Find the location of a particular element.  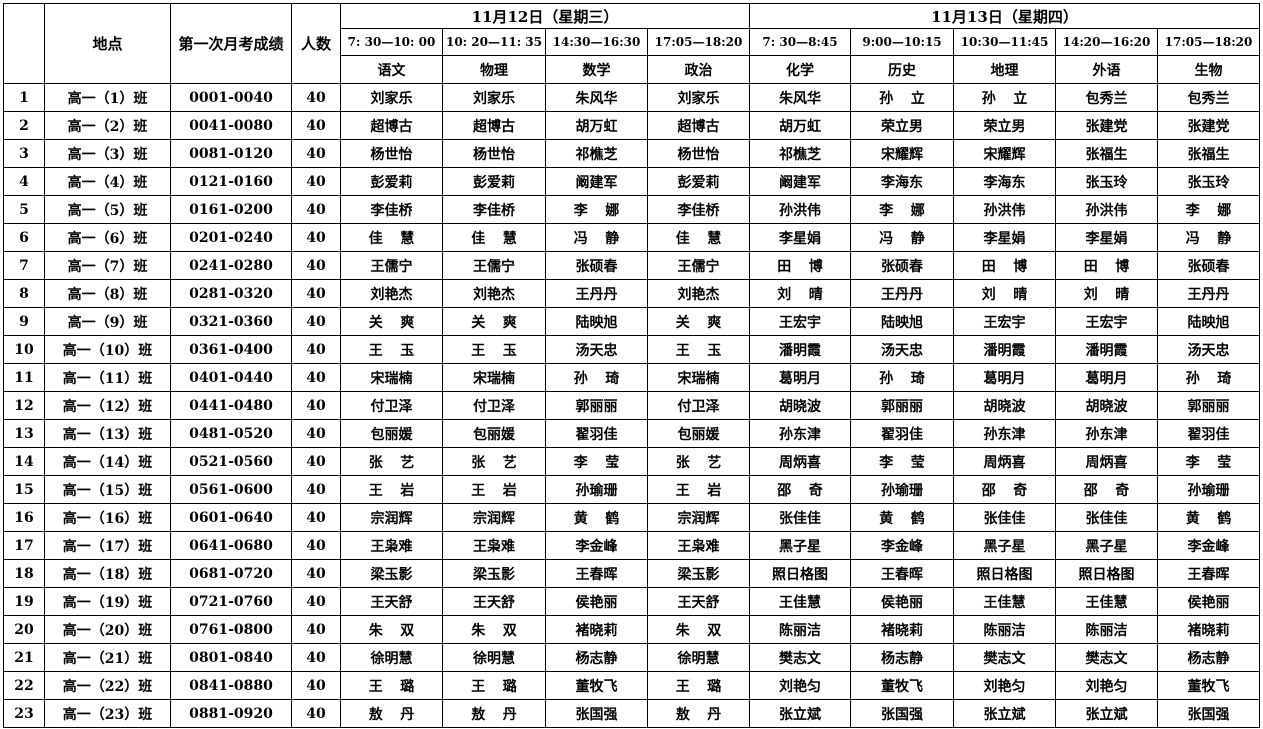

teacher-name: 潘明霞 is located at coordinates (1004, 349).